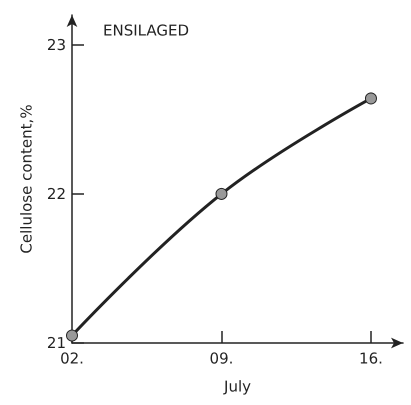 This screenshot has height=405, width=411. Describe the element at coordinates (27, 179) in the screenshot. I see `y-axis-title: Cellulose content,%` at that location.